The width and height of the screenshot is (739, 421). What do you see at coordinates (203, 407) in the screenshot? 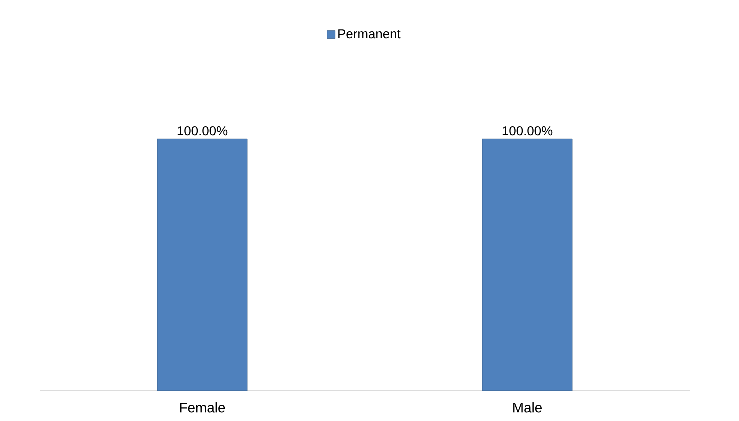
I see `x-tick-label: Female` at bounding box center [203, 407].